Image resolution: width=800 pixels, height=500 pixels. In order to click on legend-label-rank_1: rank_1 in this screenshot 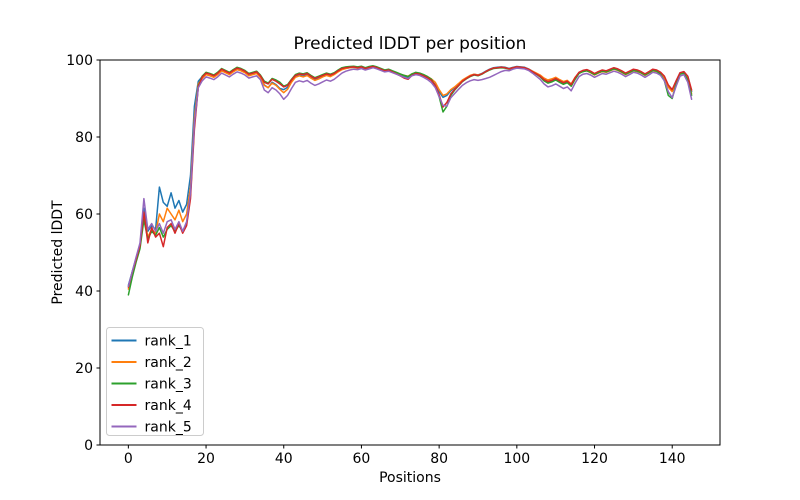, I will do `click(168, 342)`.